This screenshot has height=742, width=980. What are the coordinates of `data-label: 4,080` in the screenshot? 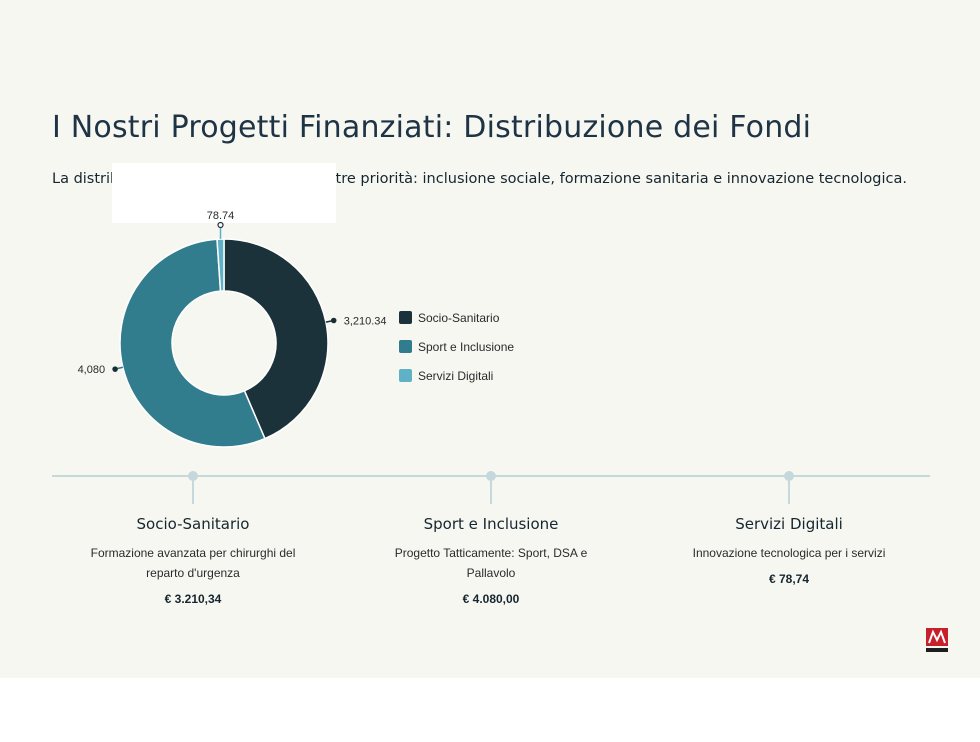 It's located at (92, 370).